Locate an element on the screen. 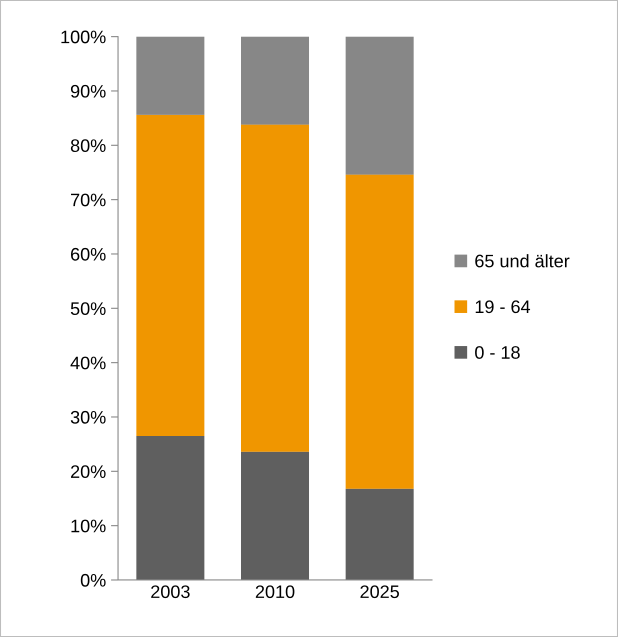  y-tick-label: 80% is located at coordinates (88, 145).